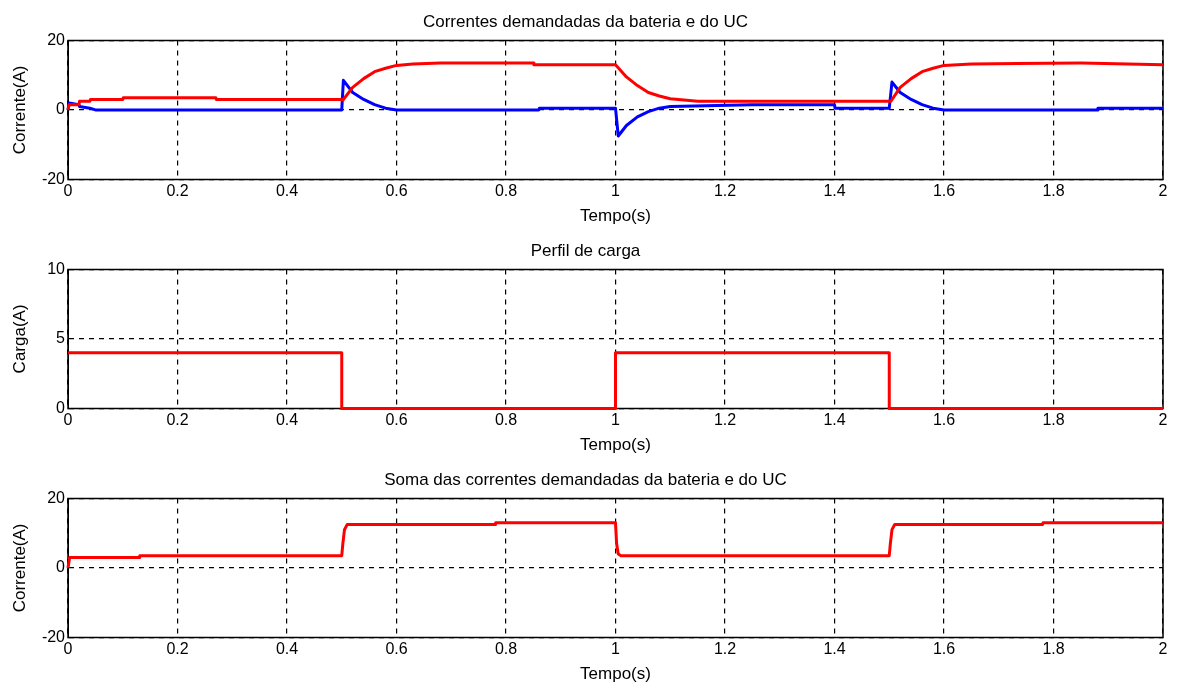  I want to click on y-tick-label: 5, so click(61, 338).